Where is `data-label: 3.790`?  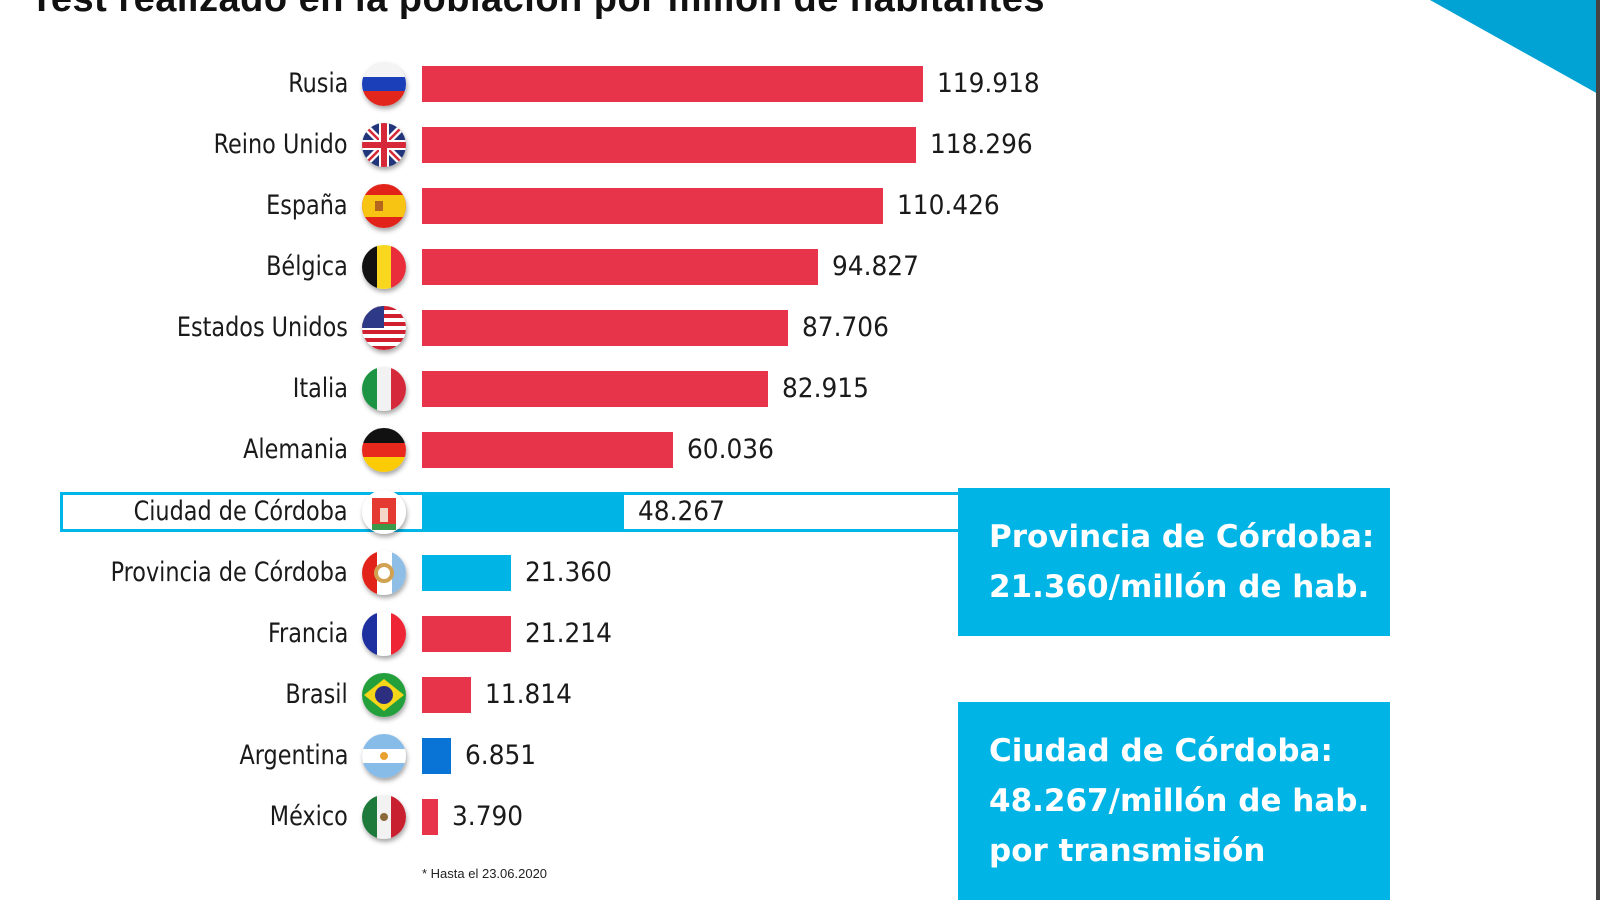
data-label: 3.790 is located at coordinates (487, 816).